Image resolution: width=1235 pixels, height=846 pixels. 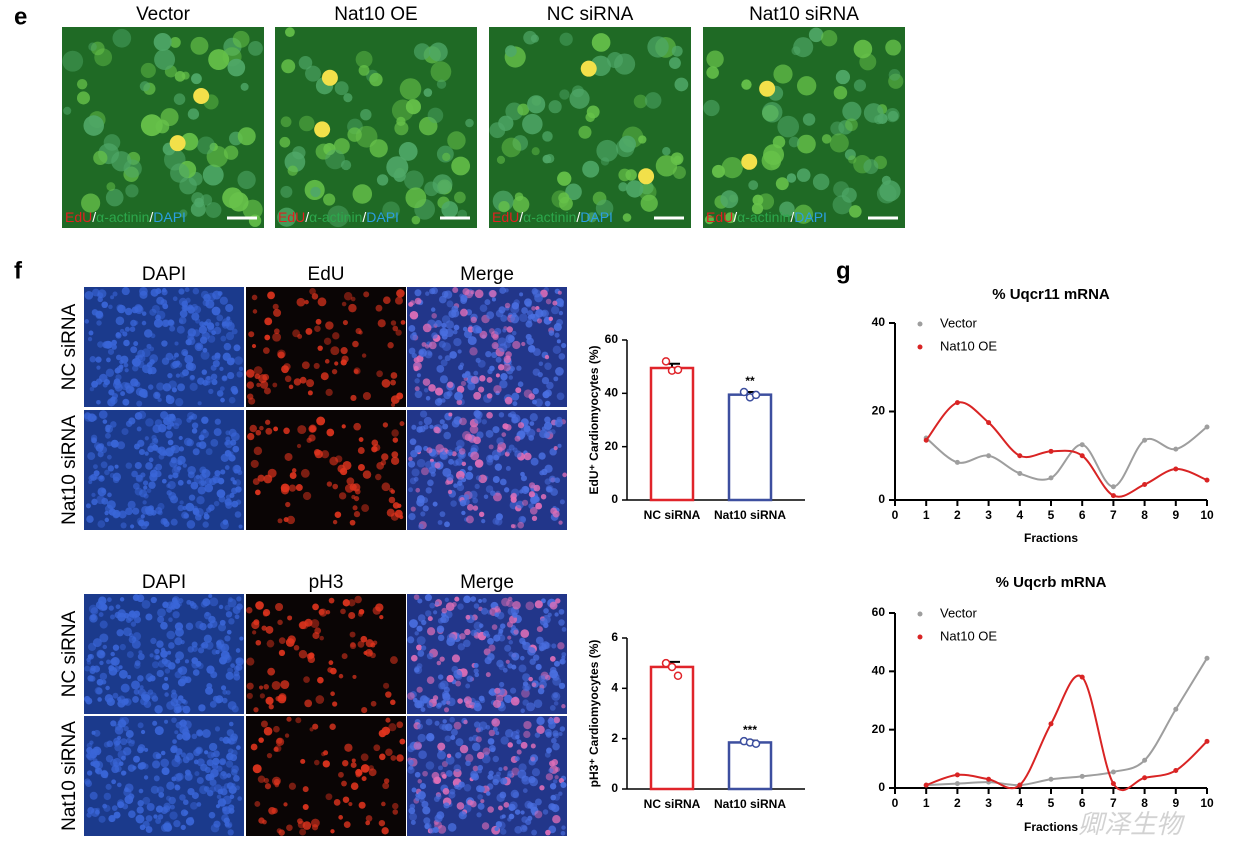 I want to click on panel-letter: f, so click(x=18, y=270).